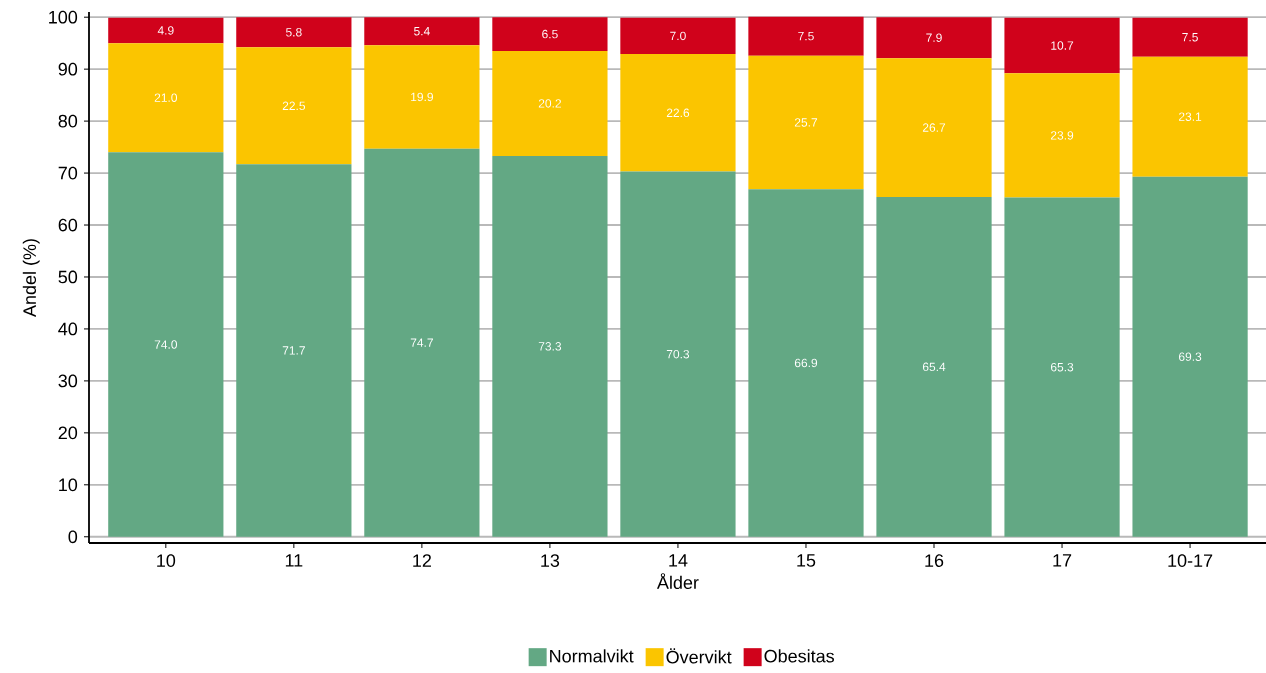 The image size is (1266, 673). Describe the element at coordinates (1190, 356) in the screenshot. I see `data-label: 69.3` at that location.